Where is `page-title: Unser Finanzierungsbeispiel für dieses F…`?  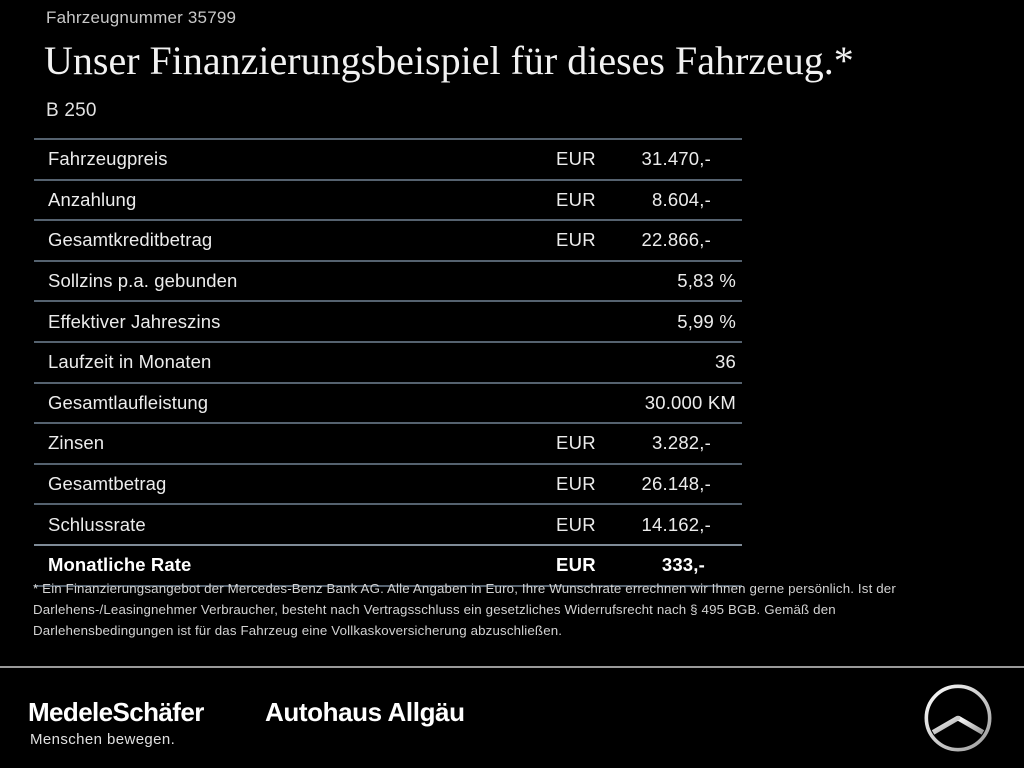 page-title: Unser Finanzierungsbeispiel für dieses F… is located at coordinates (449, 60).